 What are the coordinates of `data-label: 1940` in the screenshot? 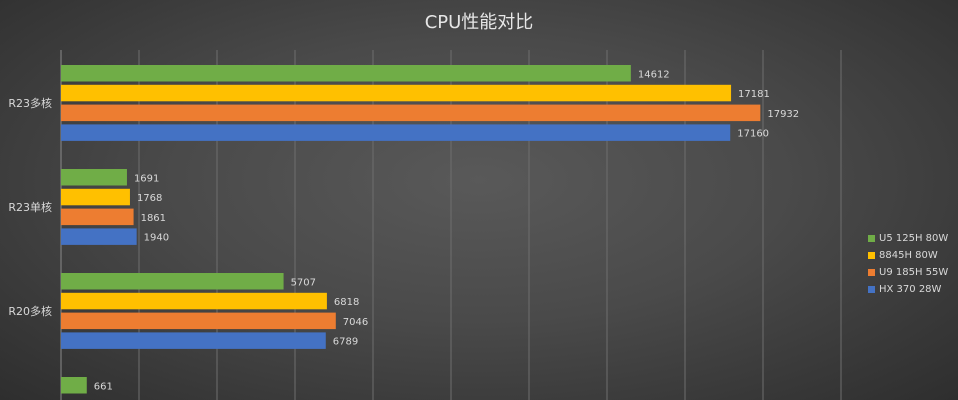 It's located at (156, 238).